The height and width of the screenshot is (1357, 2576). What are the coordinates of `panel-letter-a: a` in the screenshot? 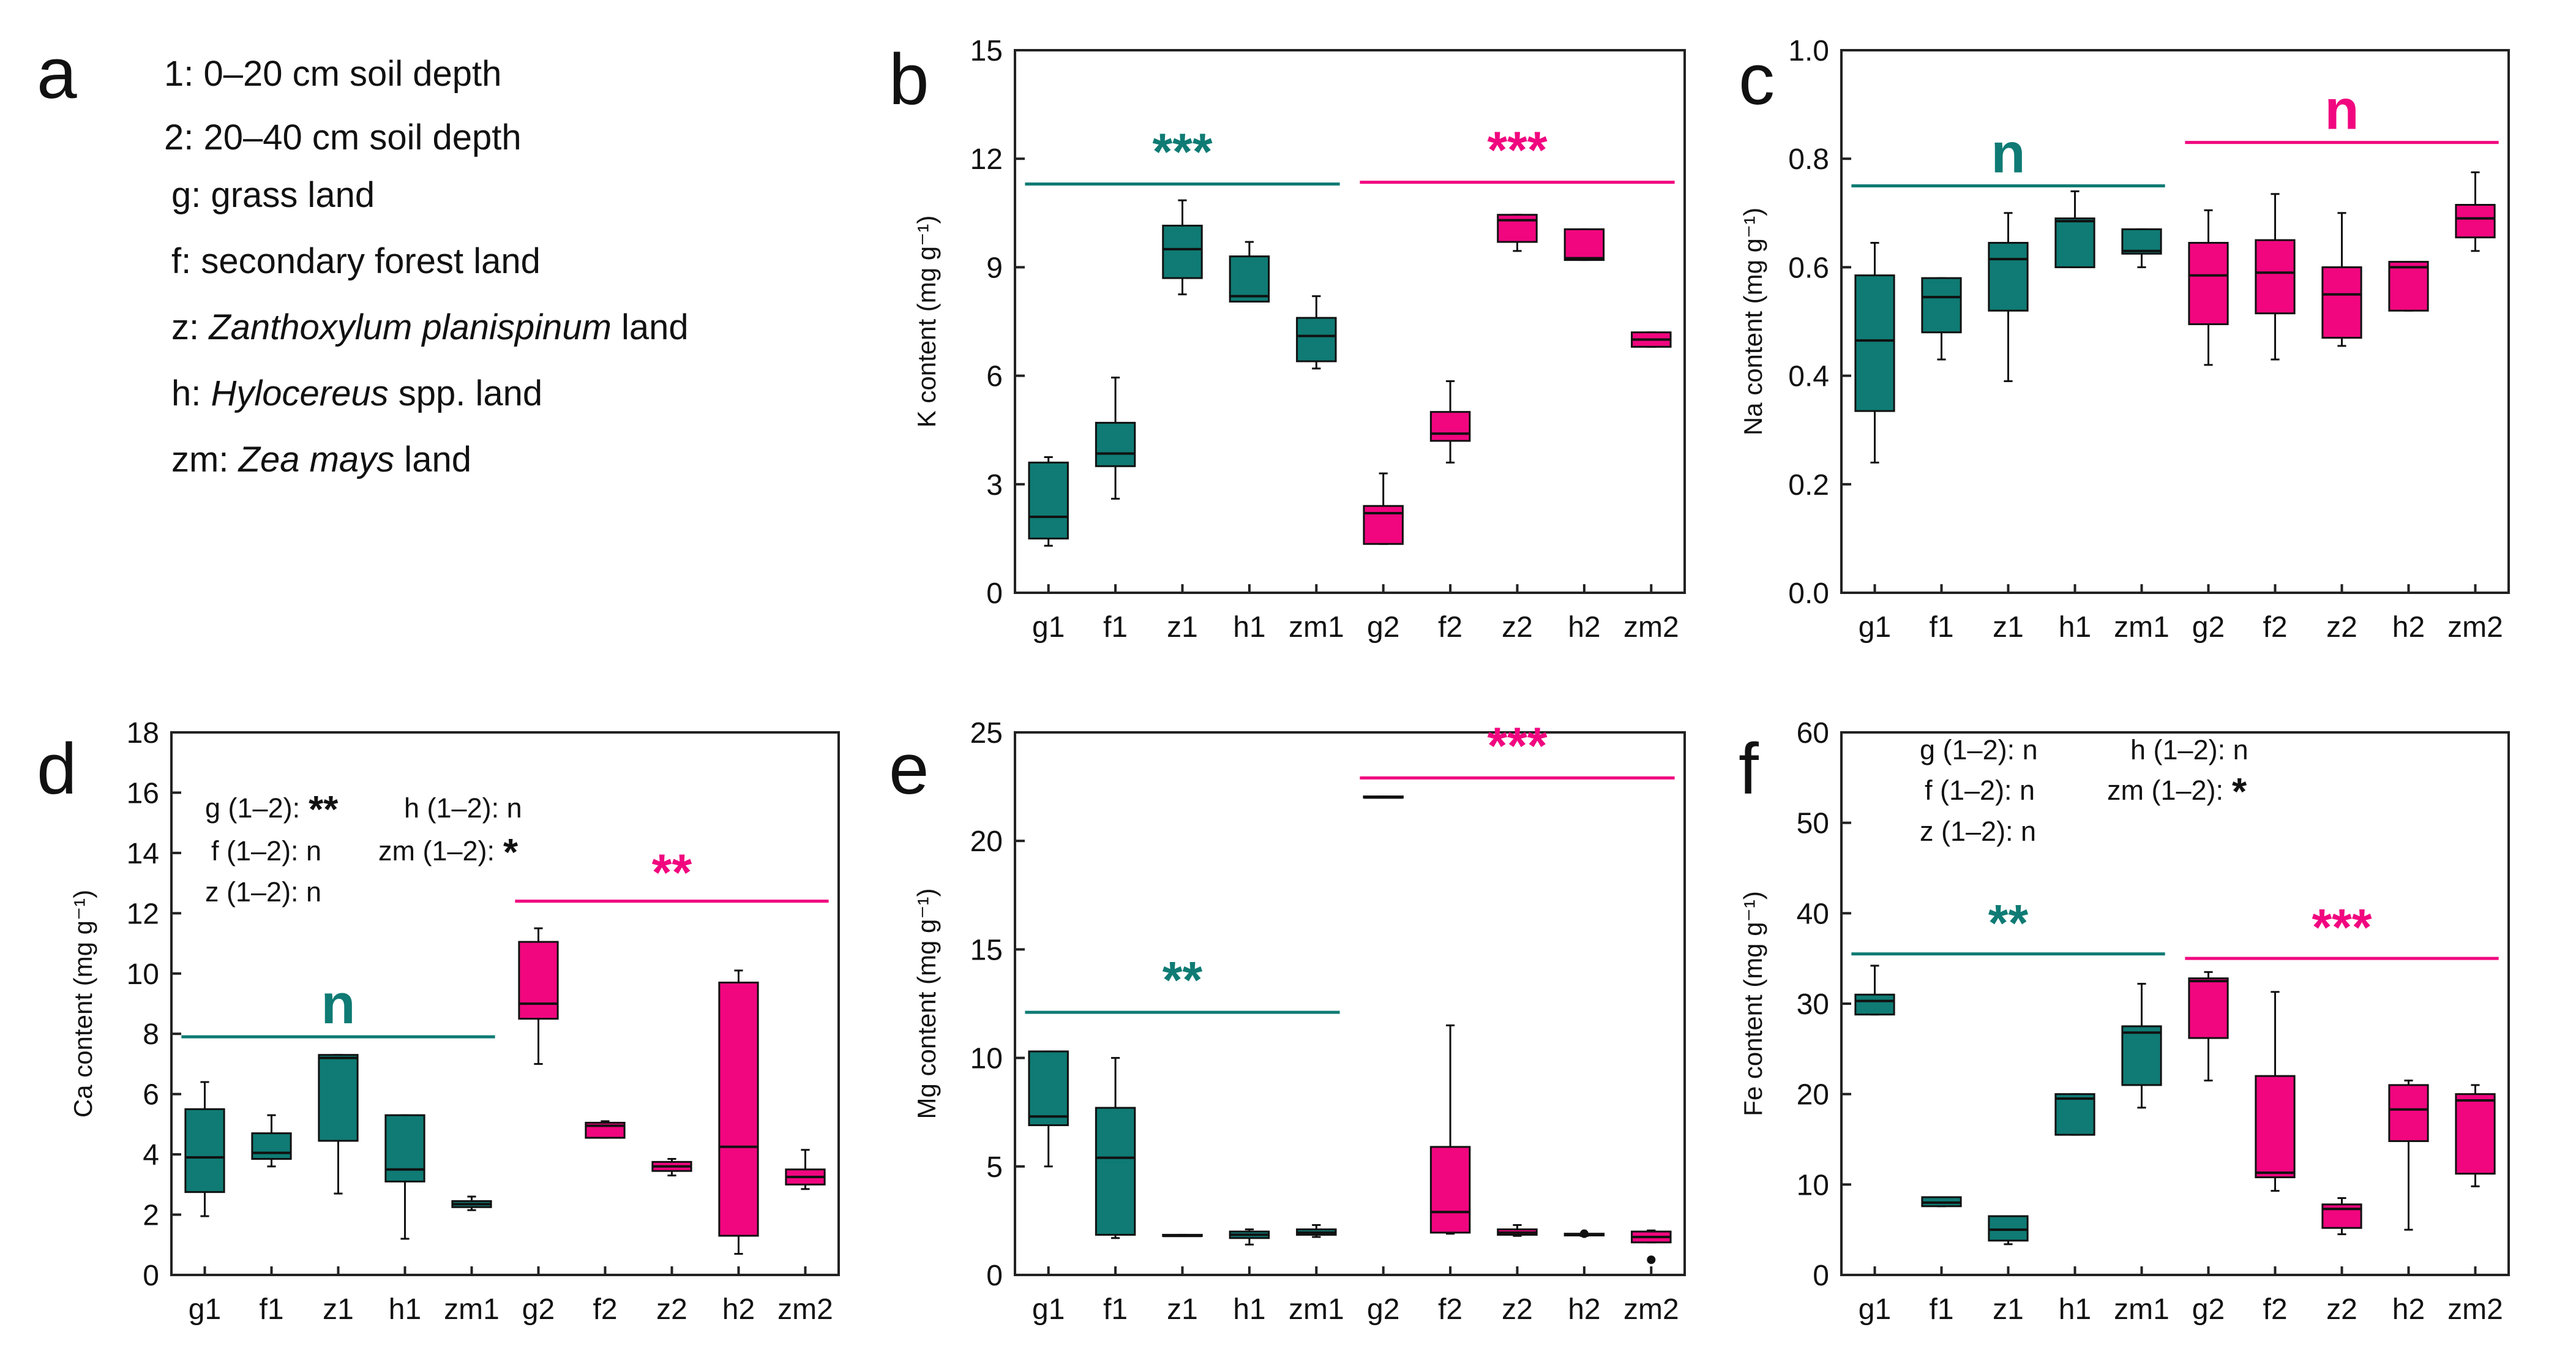 It's located at (57, 74).